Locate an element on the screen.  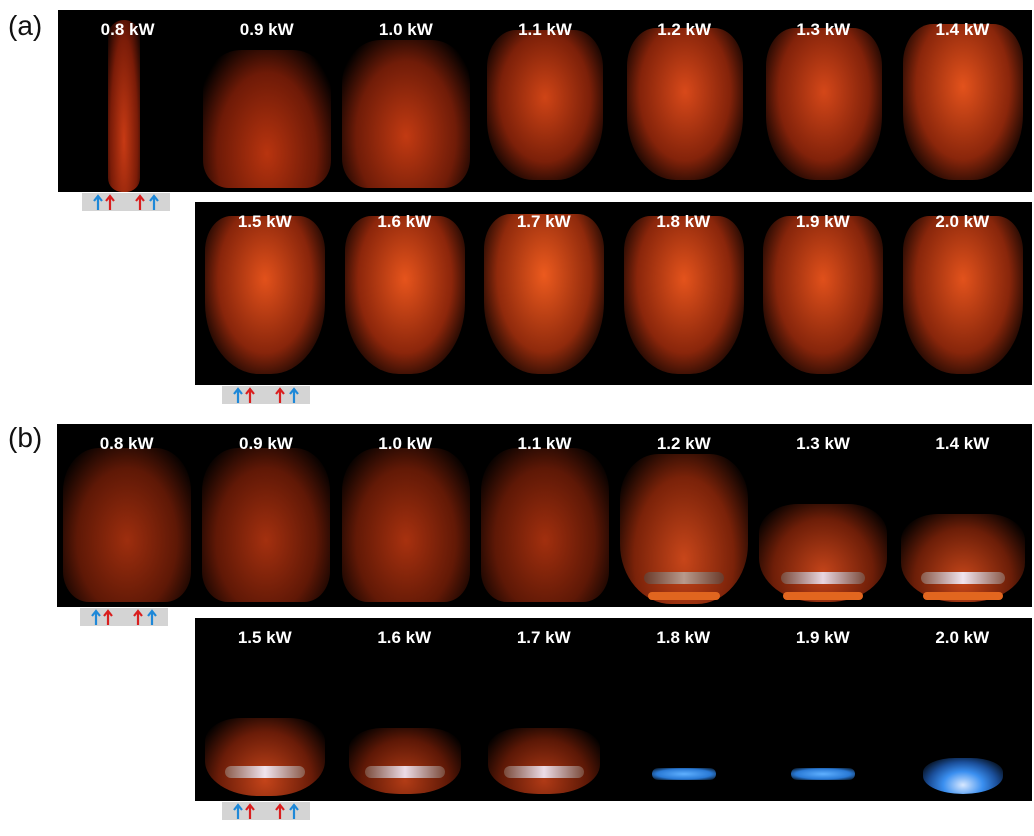
frame-b-1-5: 1.5 kW is located at coordinates (265, 709).